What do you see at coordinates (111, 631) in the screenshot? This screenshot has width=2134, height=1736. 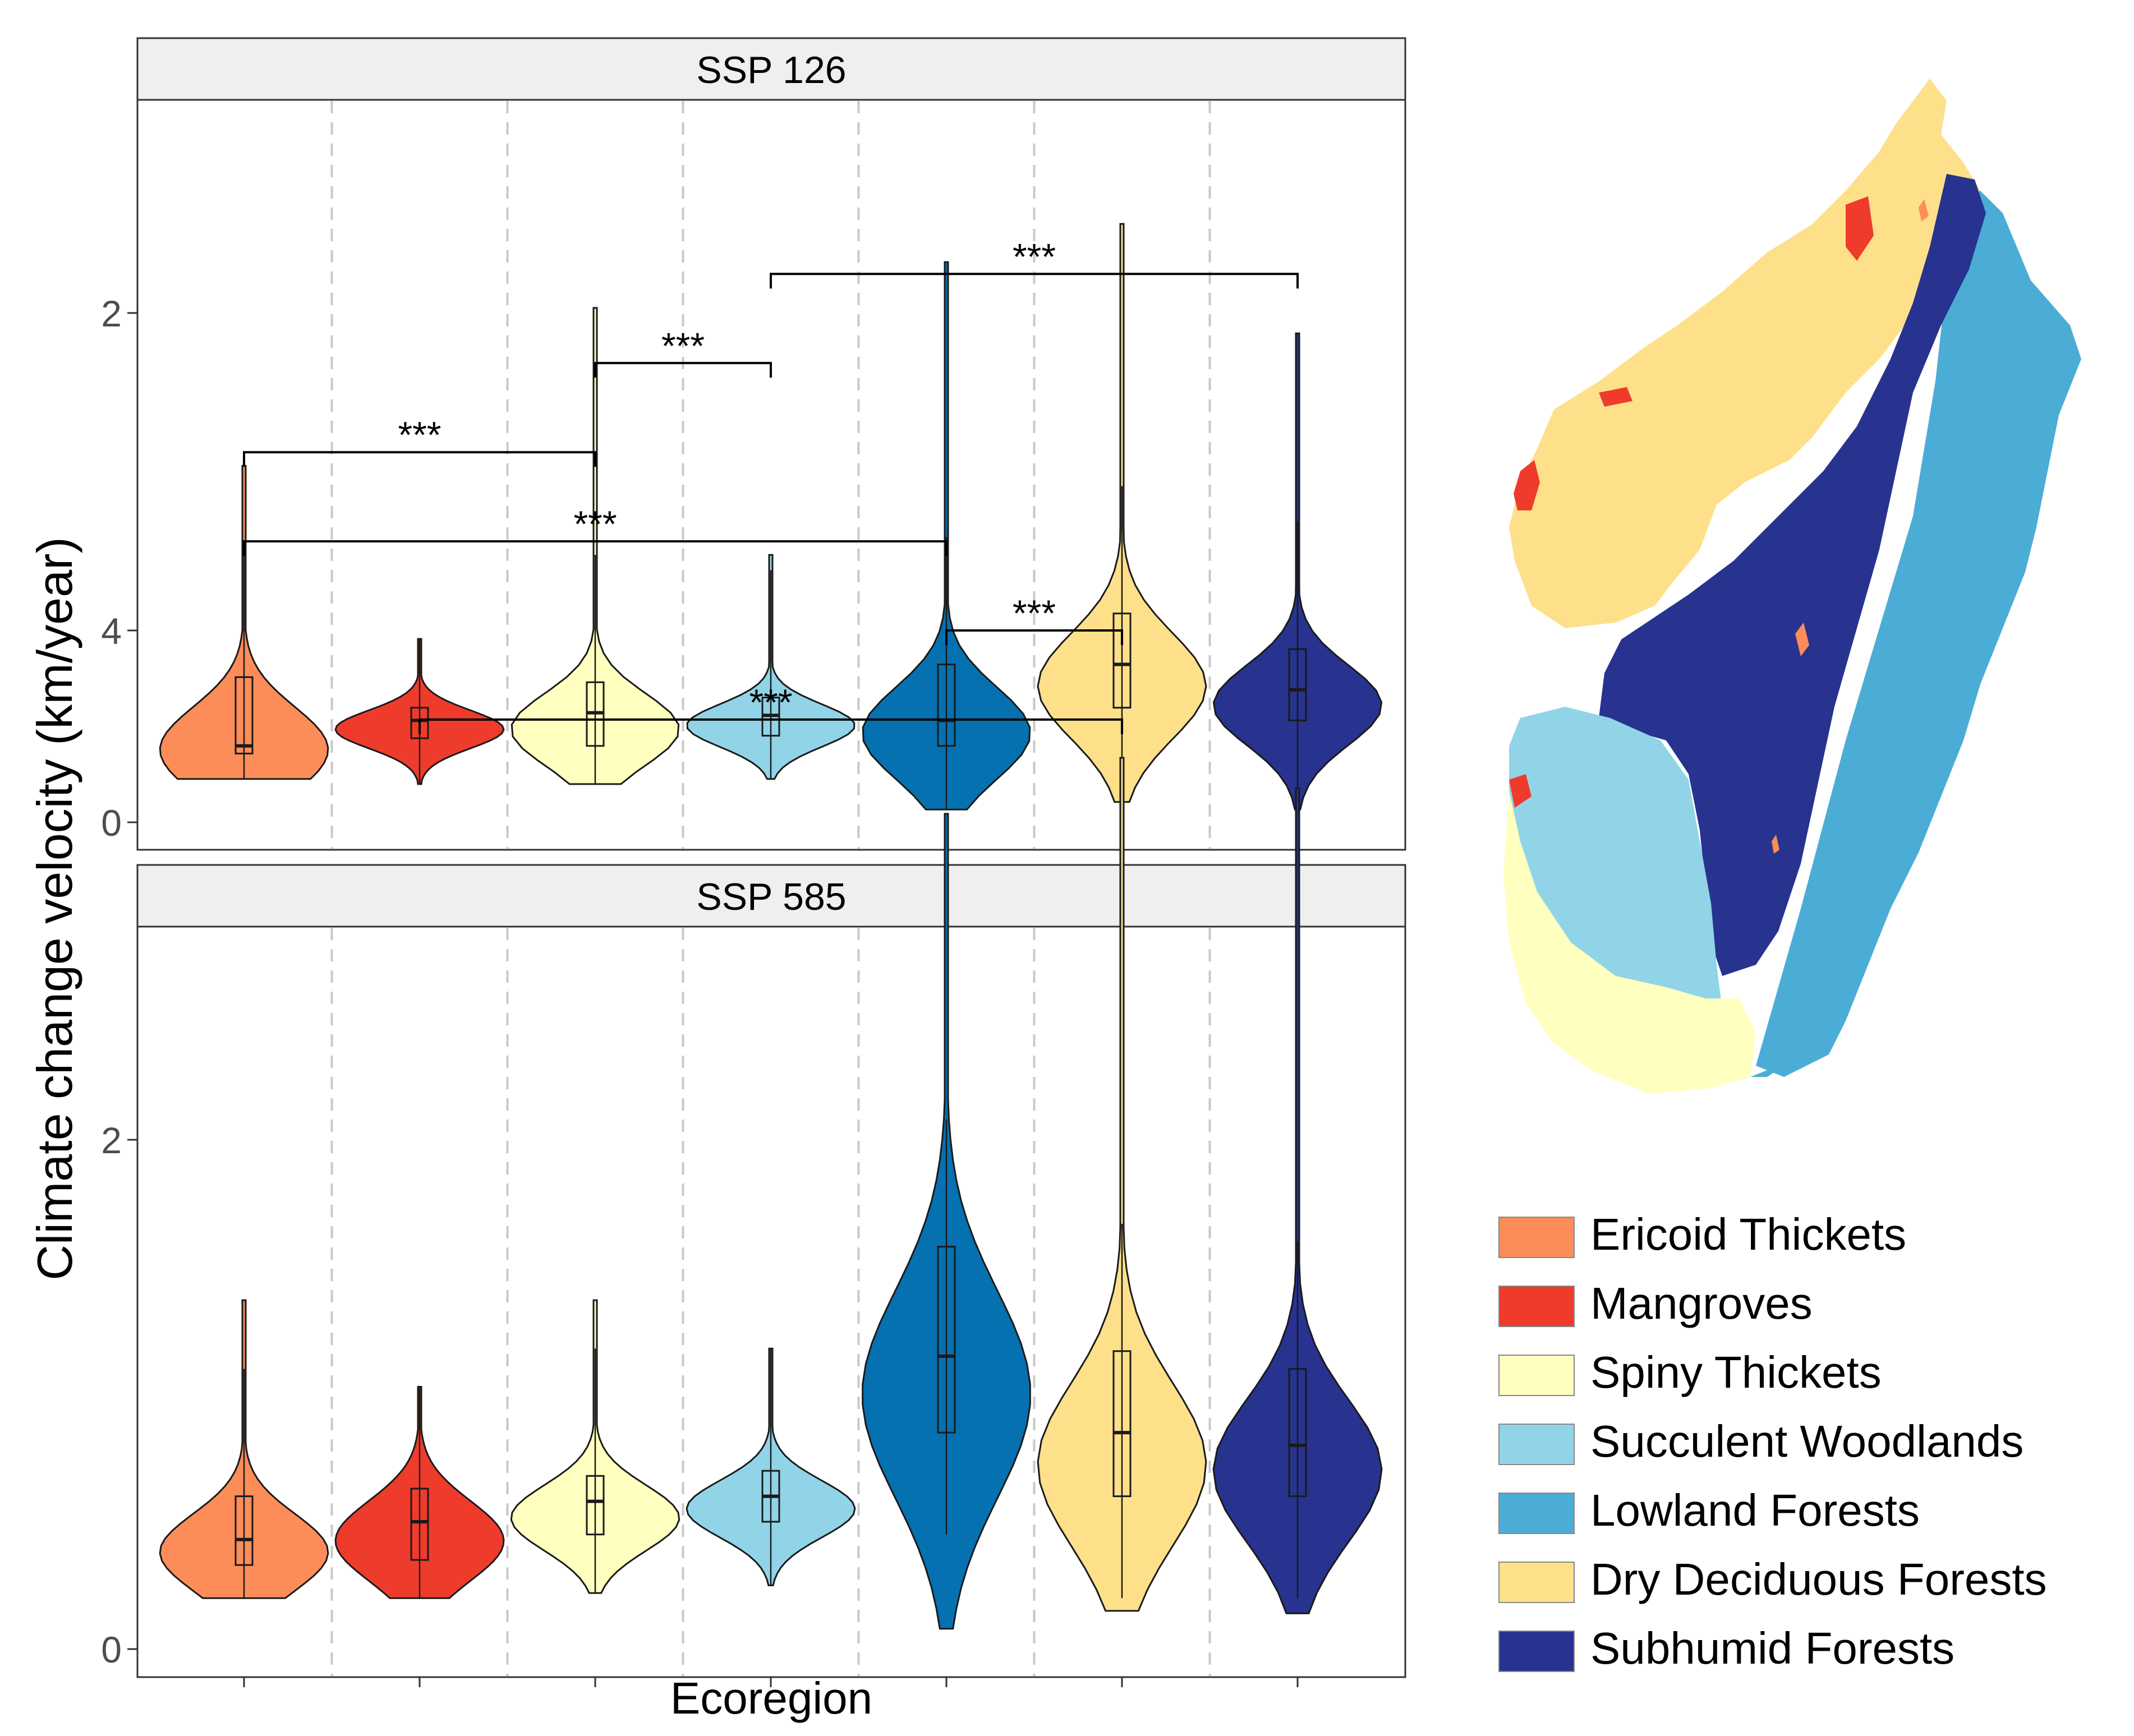 I see `y-tick-label: 4` at bounding box center [111, 631].